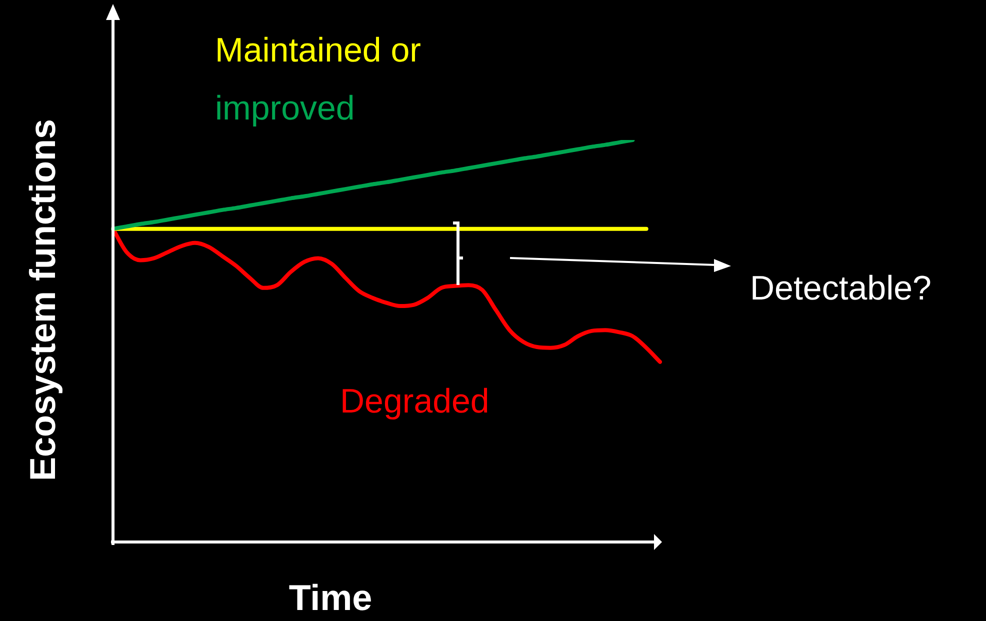 This screenshot has height=621, width=986. I want to click on y-axis-title: Ecosystem functions, so click(42, 300).